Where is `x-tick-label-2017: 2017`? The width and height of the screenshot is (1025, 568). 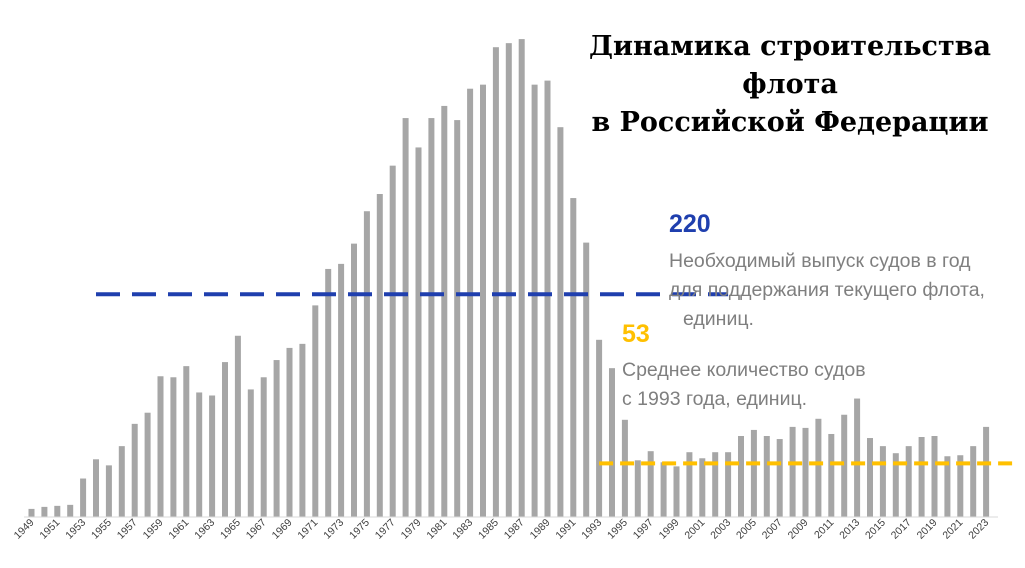
x-tick-label-2017: 2017 is located at coordinates (901, 529).